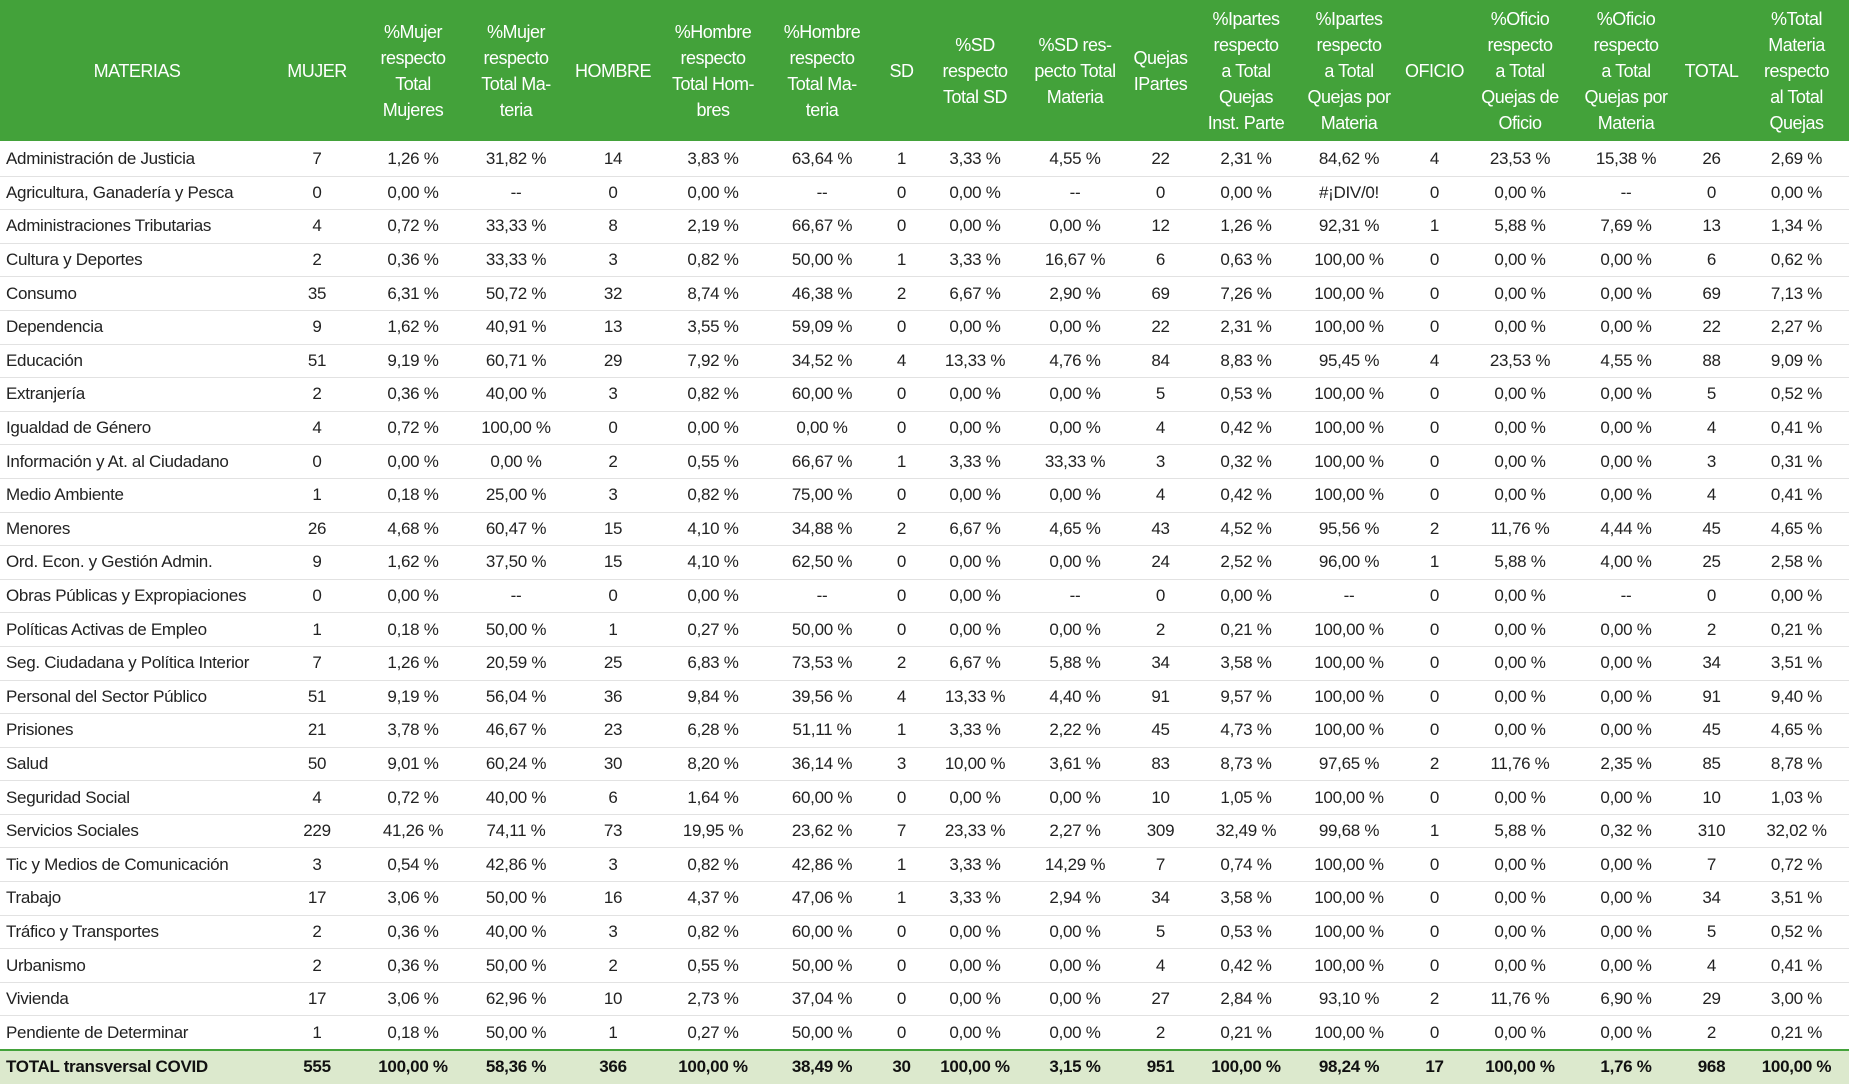 The height and width of the screenshot is (1084, 1849). Describe the element at coordinates (413, 83) in the screenshot. I see `header-text: Total` at that location.